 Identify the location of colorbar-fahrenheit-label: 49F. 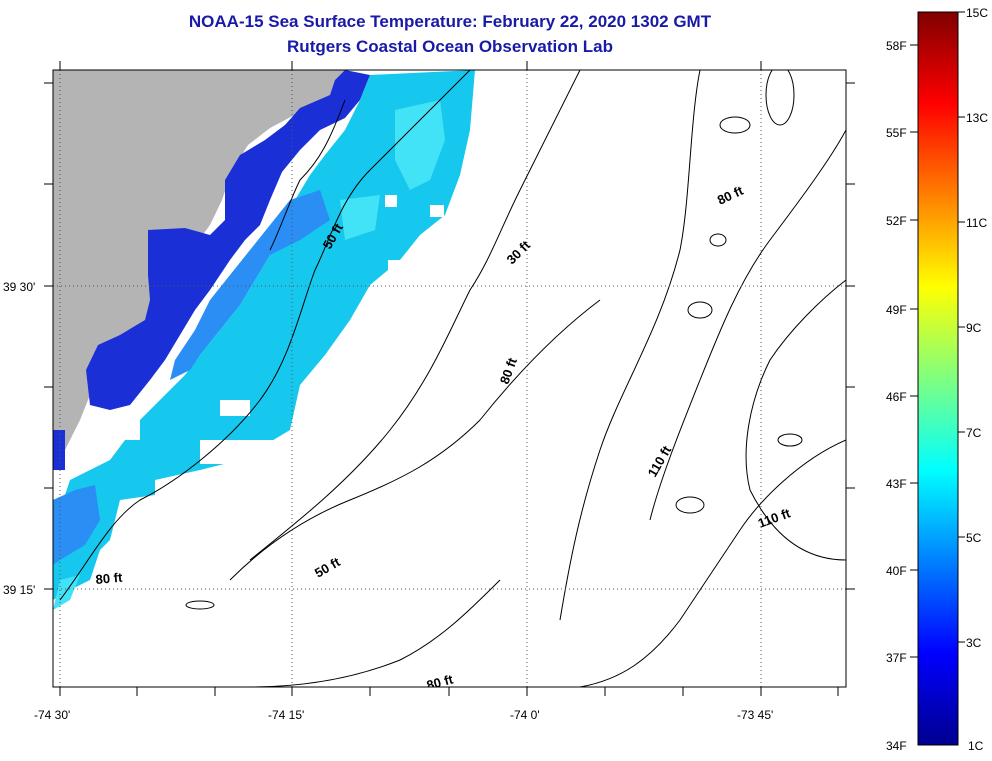
(896, 310).